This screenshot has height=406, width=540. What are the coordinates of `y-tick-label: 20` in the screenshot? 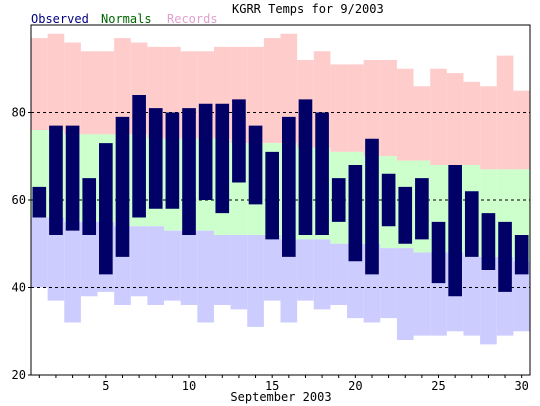 It's located at (19, 375).